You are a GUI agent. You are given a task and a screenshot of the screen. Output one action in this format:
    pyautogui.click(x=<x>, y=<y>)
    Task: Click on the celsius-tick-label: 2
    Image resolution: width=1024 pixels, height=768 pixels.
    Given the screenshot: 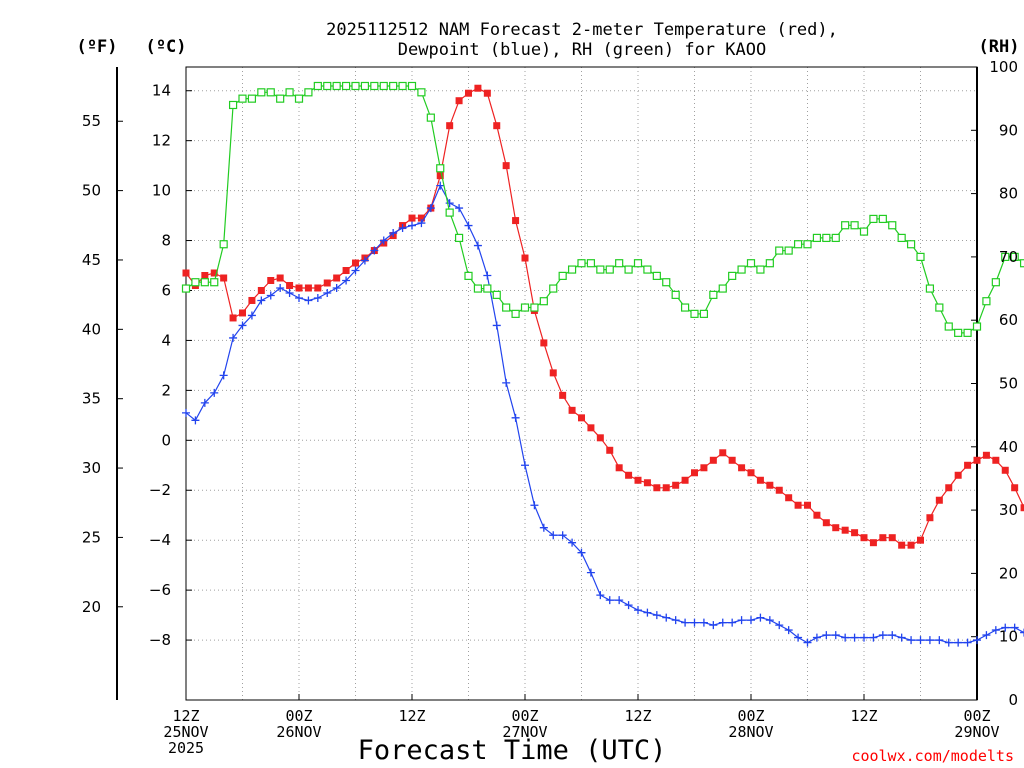 What is the action you would take?
    pyautogui.click(x=166, y=390)
    